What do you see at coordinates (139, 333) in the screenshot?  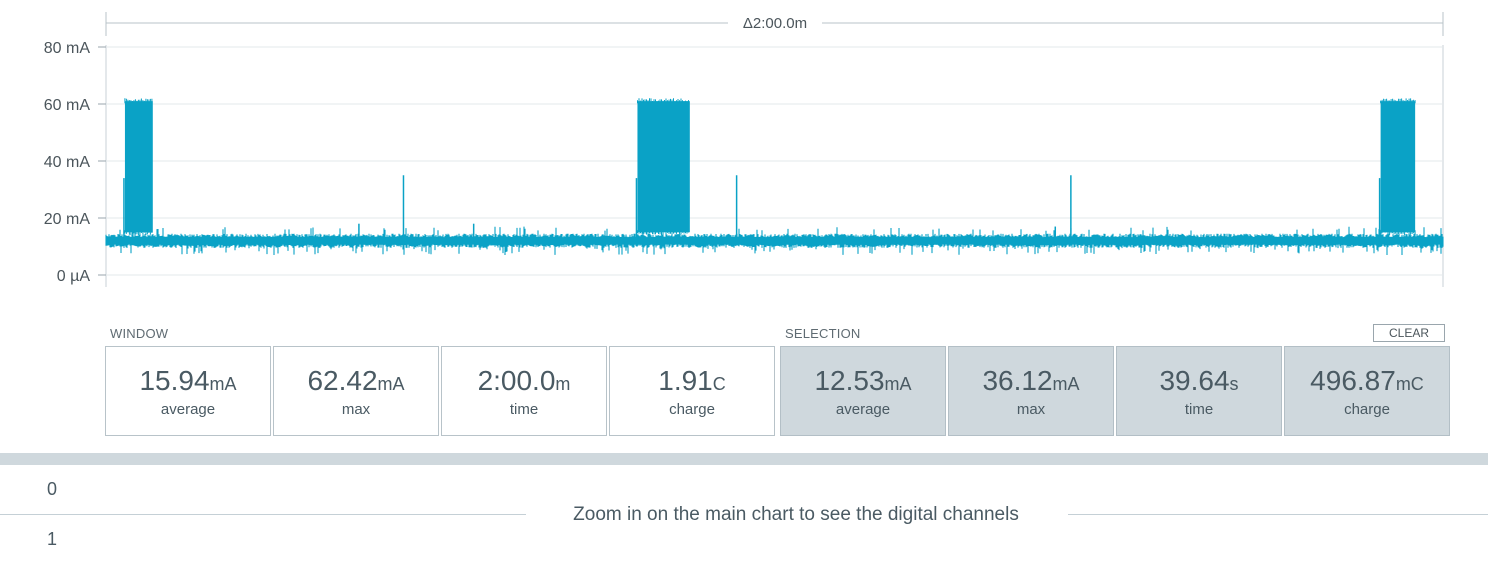 I see `window-label: WINDOW` at bounding box center [139, 333].